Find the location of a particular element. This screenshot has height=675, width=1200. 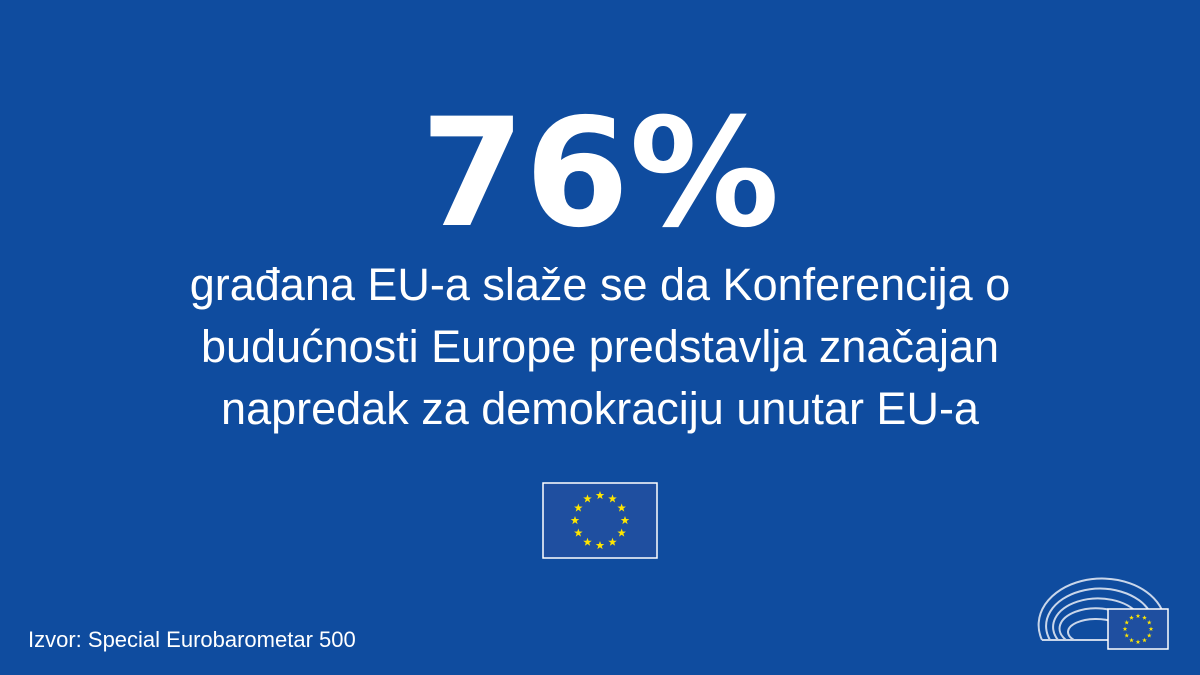

logo-stars is located at coordinates (1138, 629).